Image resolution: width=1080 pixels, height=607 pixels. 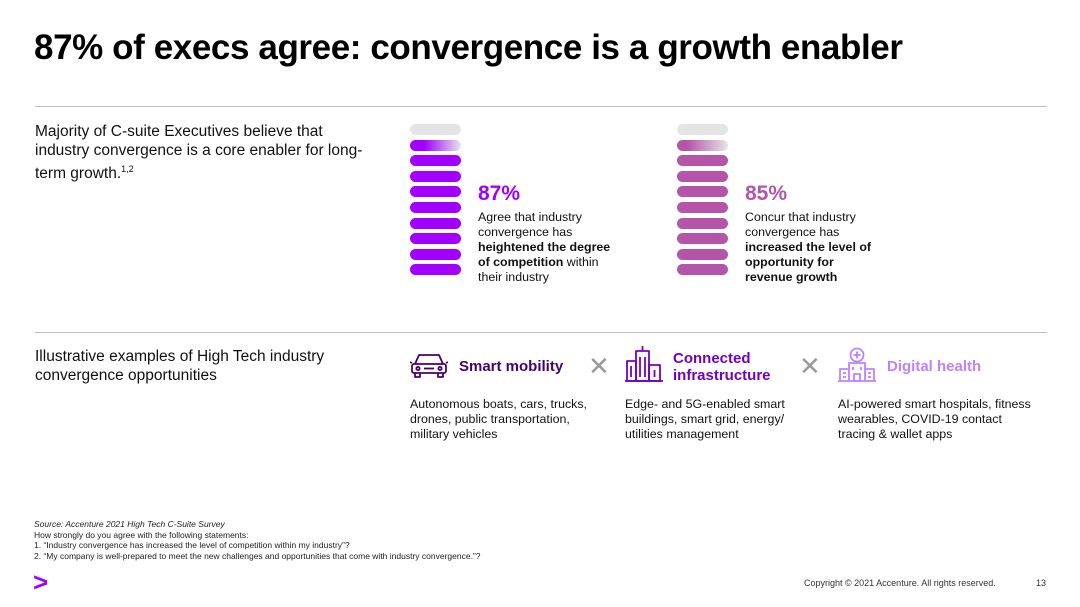 I want to click on middle-divider, so click(x=541, y=332).